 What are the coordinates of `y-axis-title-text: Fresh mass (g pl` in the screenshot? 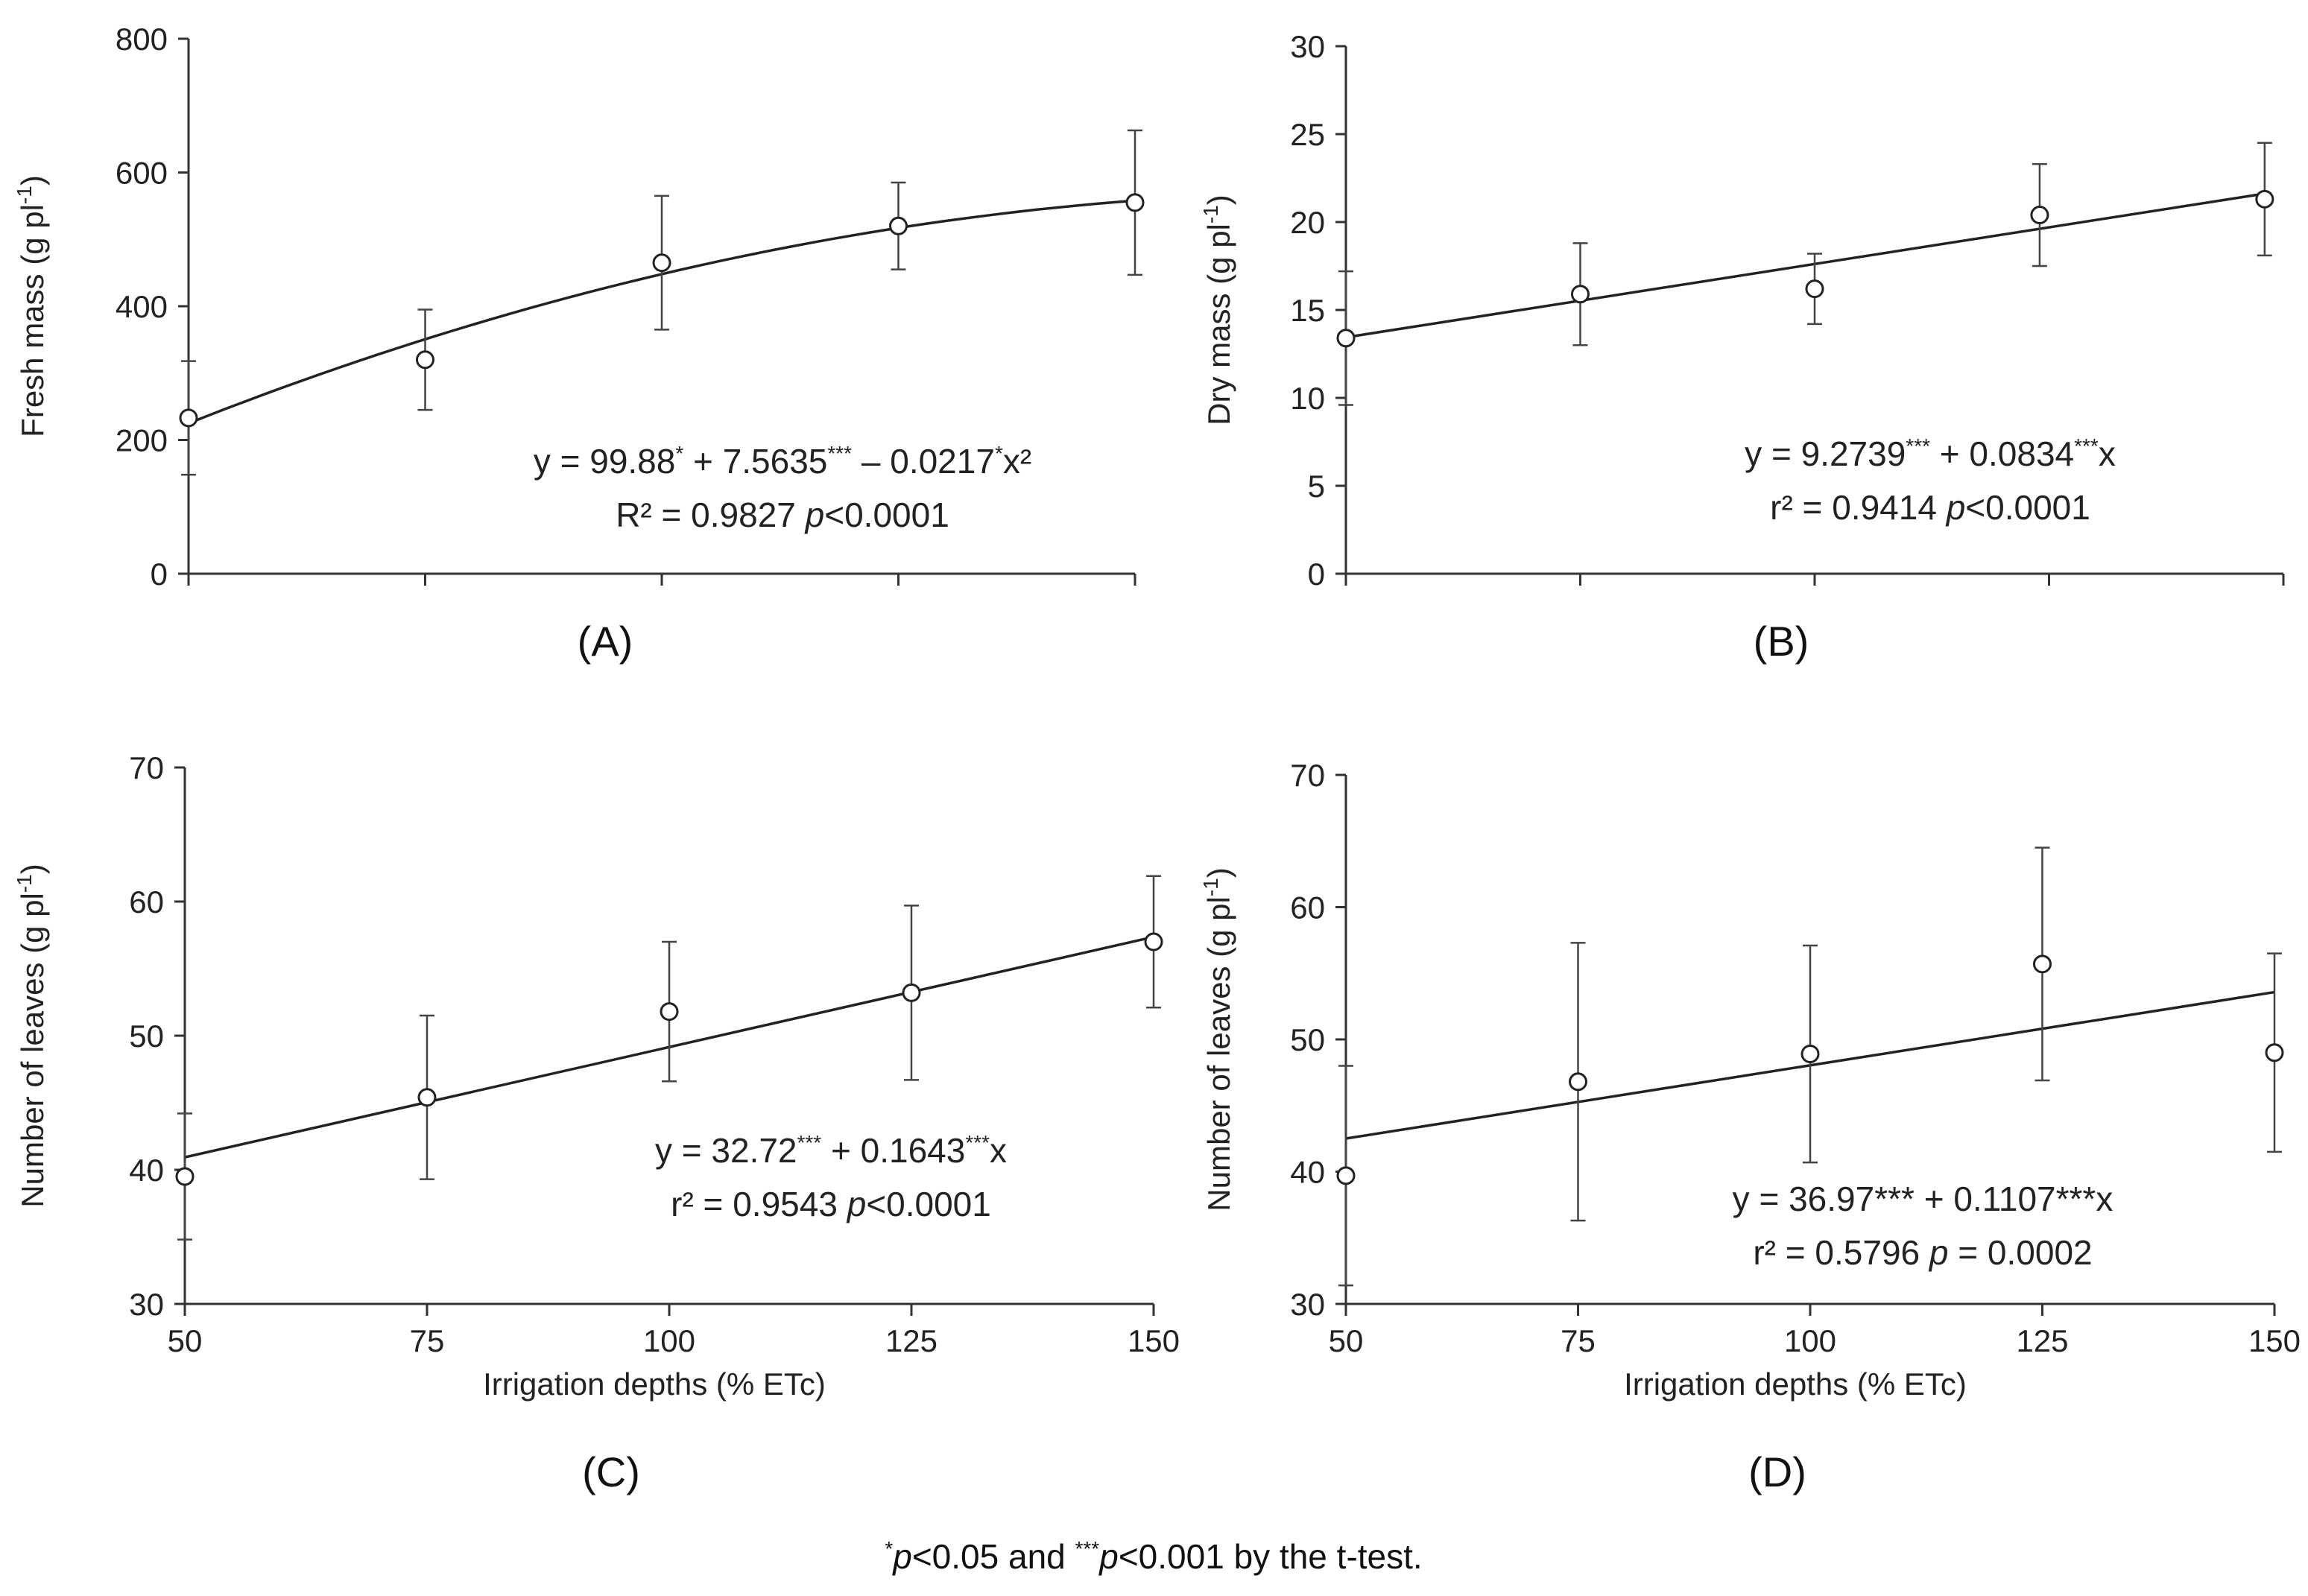 It's located at (32, 320).